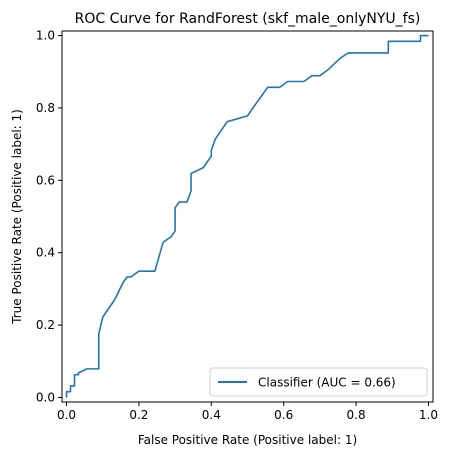 Image resolution: width=461 pixels, height=455 pixels. I want to click on y-tick-label: 1.0, so click(45, 36).